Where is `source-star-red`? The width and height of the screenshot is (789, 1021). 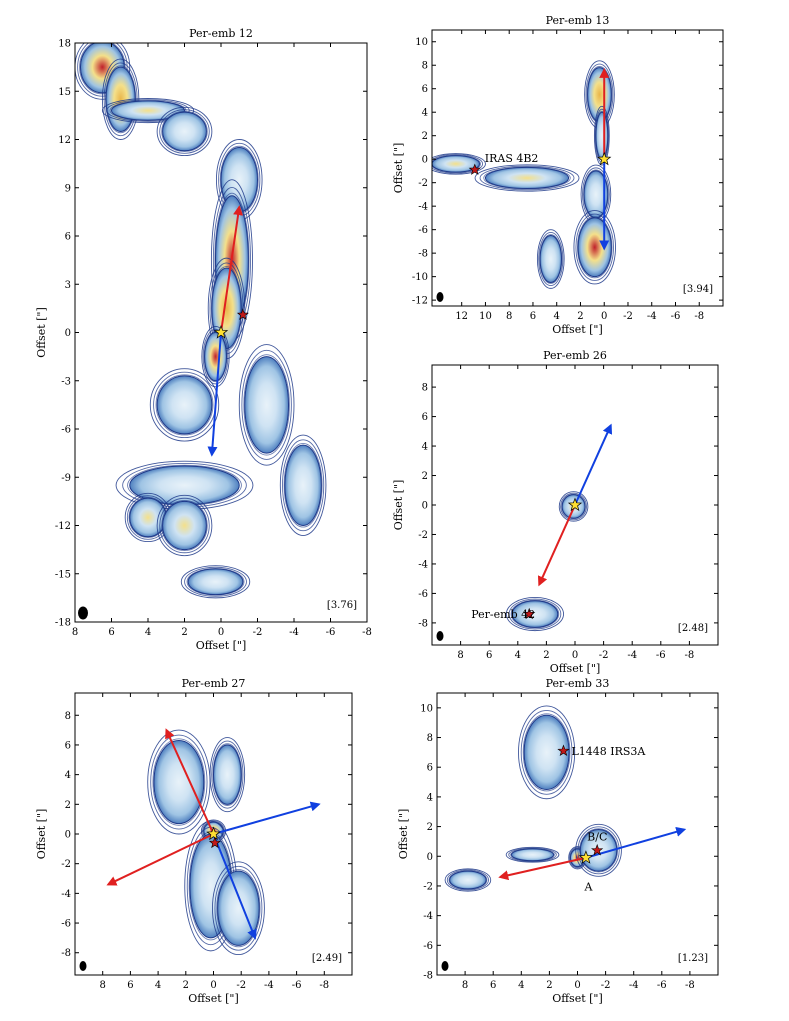
source-star-red is located at coordinates (597, 849).